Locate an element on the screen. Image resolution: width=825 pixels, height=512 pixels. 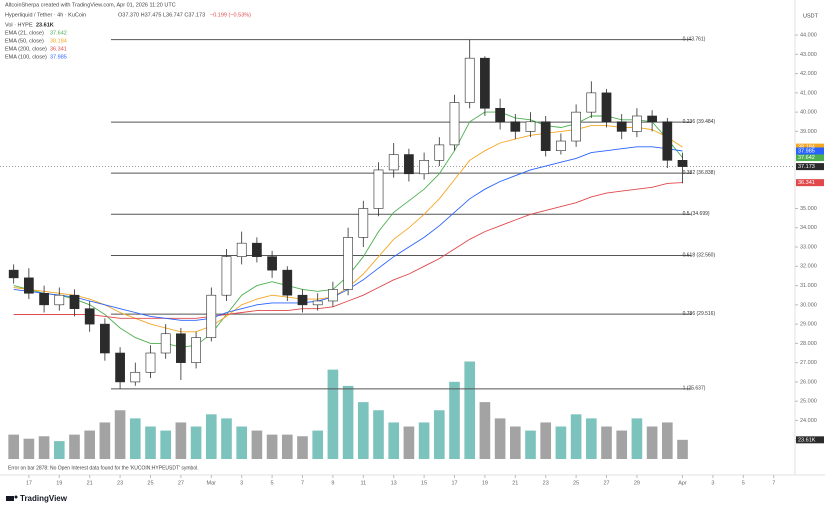
x-tick-label: 29 is located at coordinates (637, 483).